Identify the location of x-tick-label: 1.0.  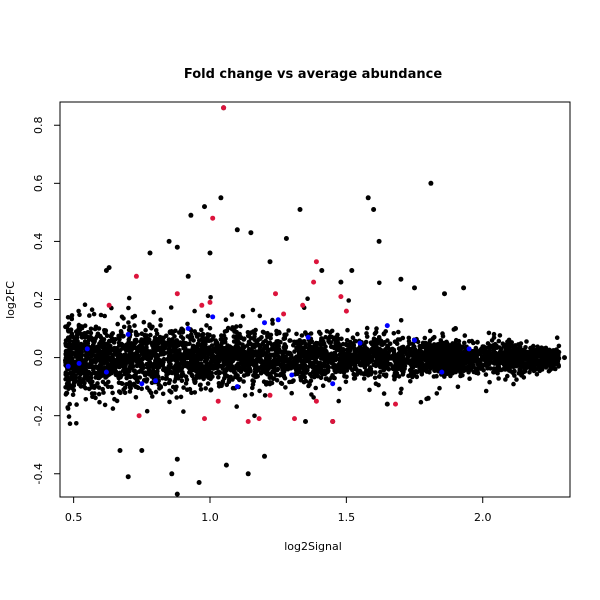
(210, 517).